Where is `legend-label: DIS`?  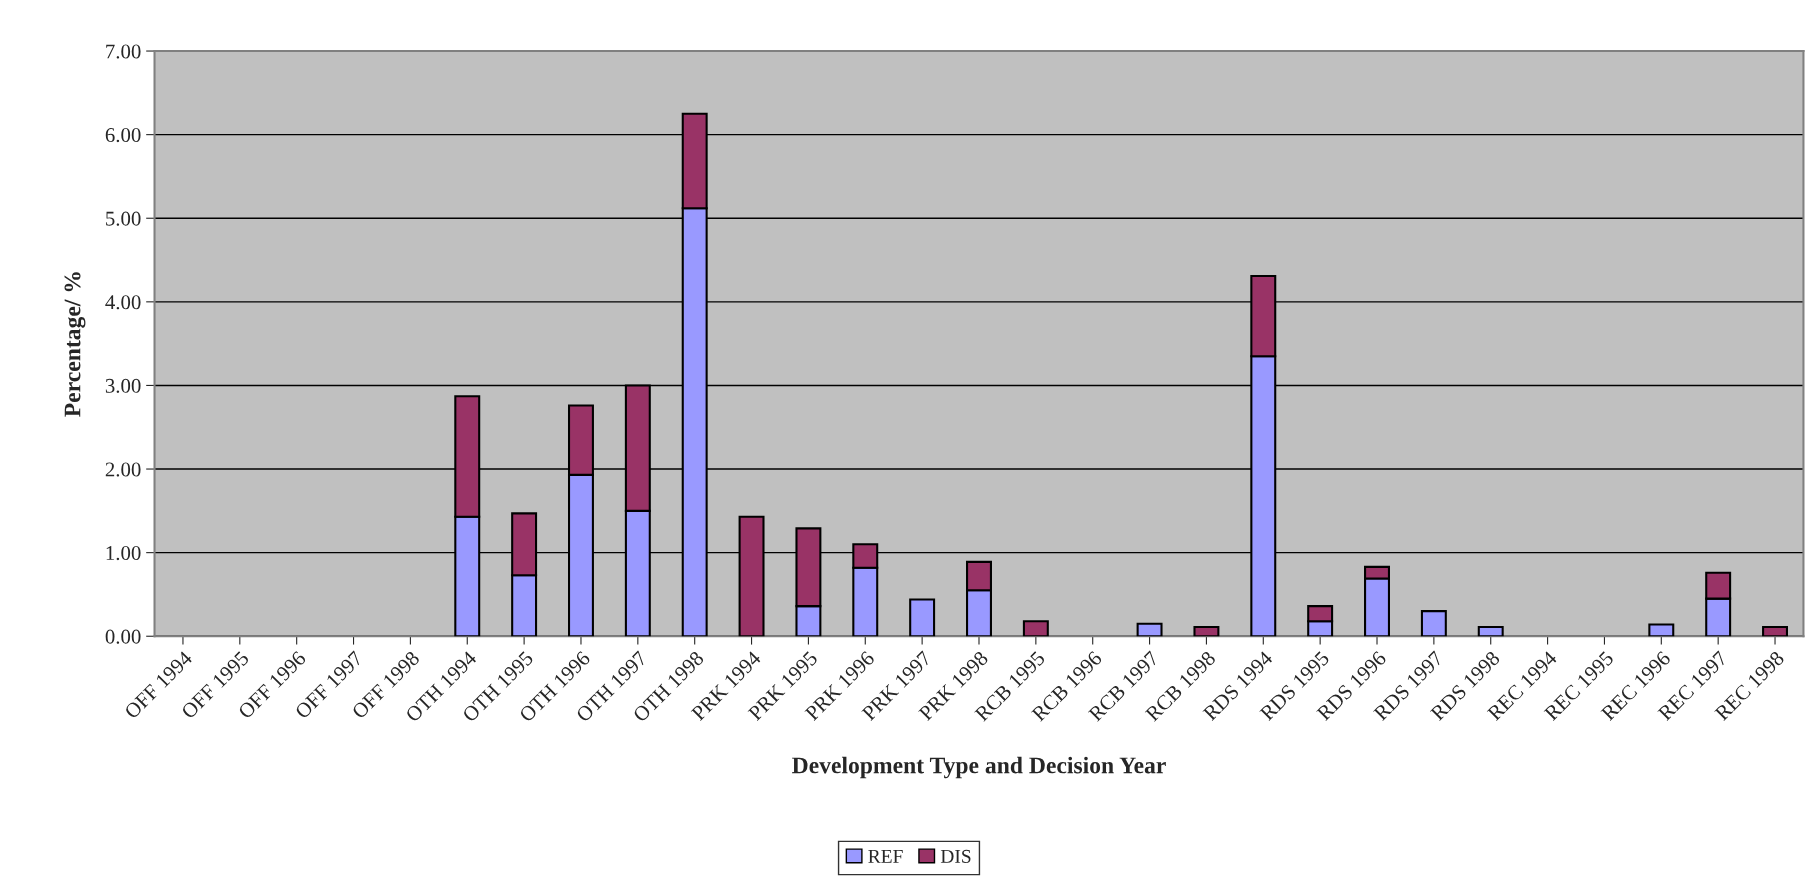
legend-label: DIS is located at coordinates (955, 856).